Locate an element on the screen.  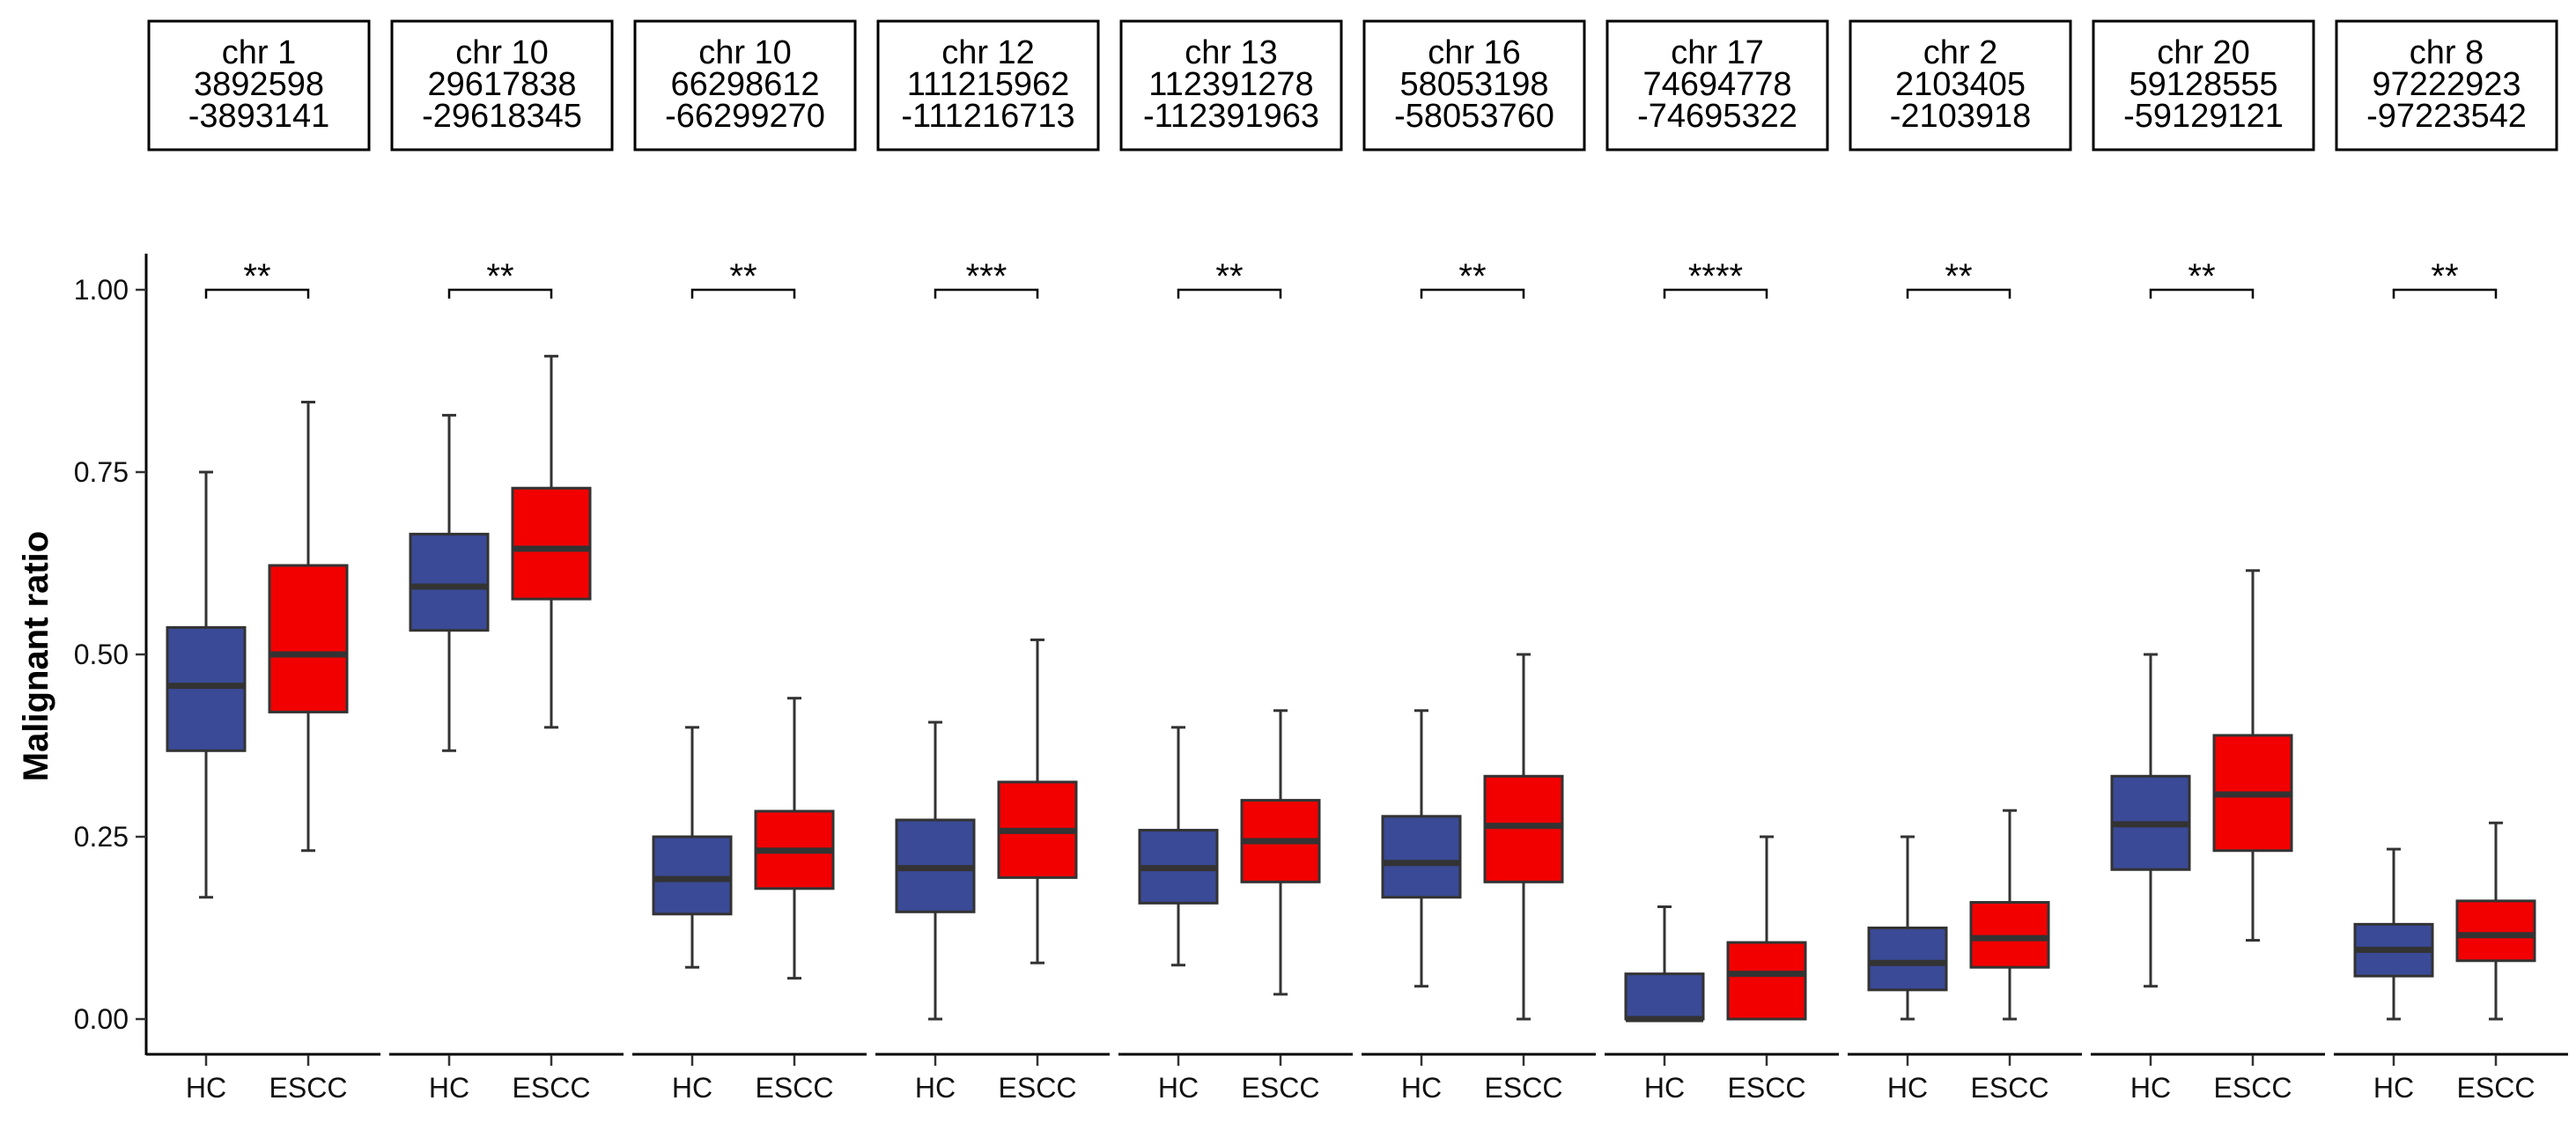
strip-label: chr 17 is located at coordinates (1717, 52).